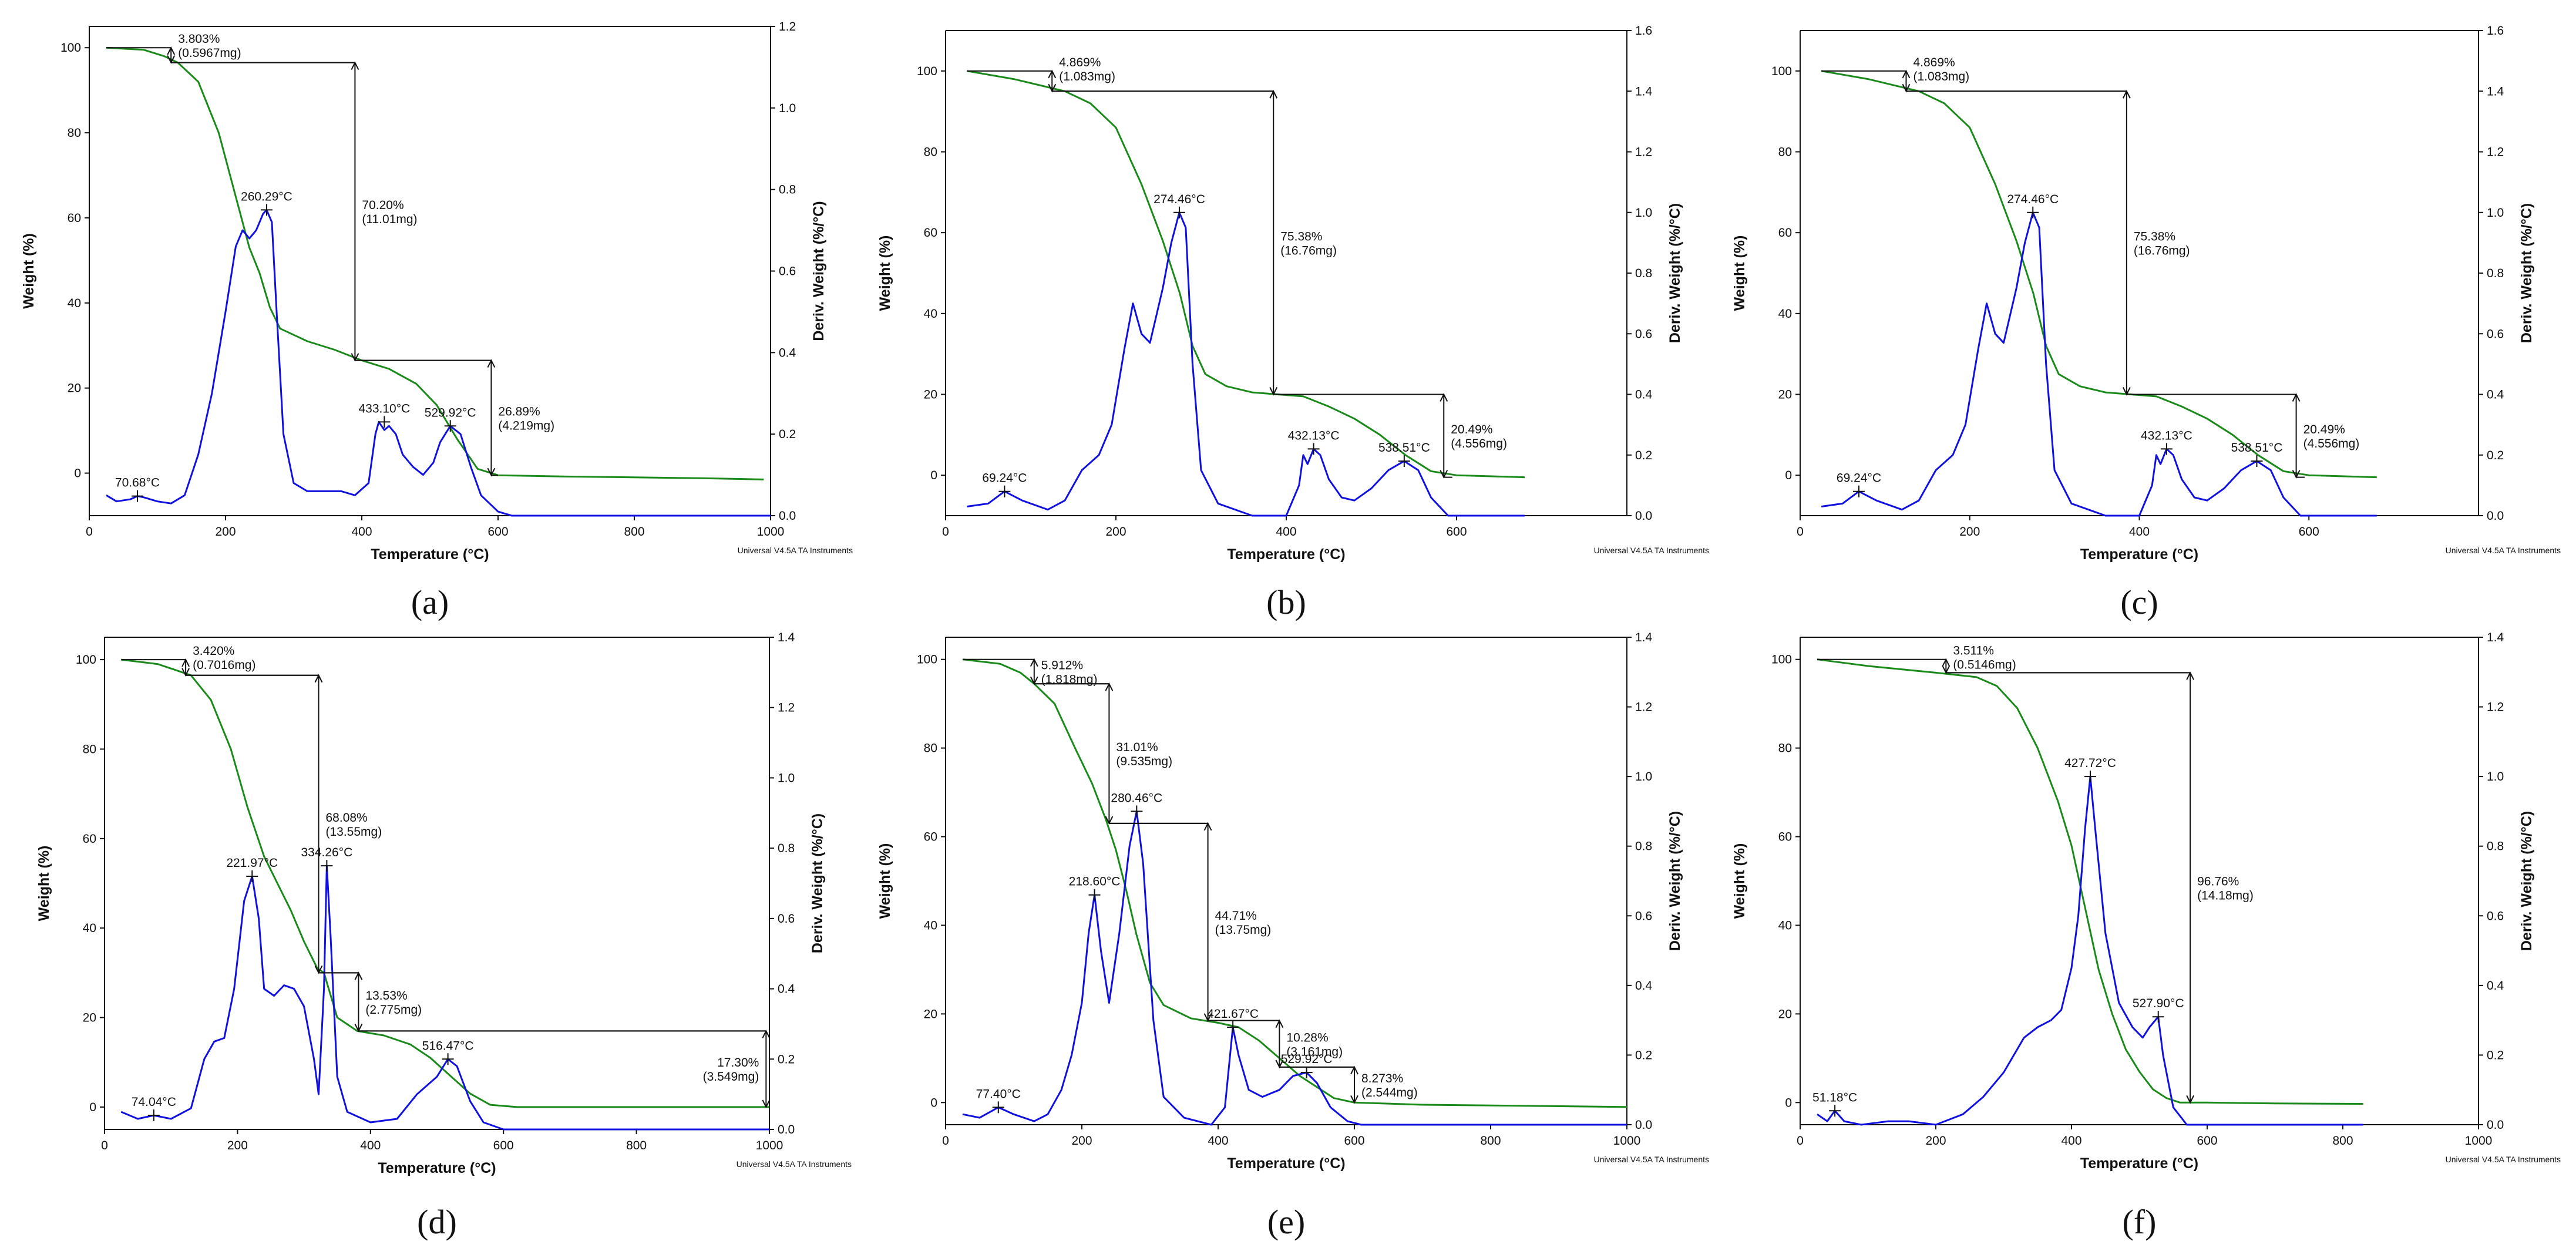 The height and width of the screenshot is (1241, 2576). I want to click on step-loss-percent: 26.89%, so click(519, 411).